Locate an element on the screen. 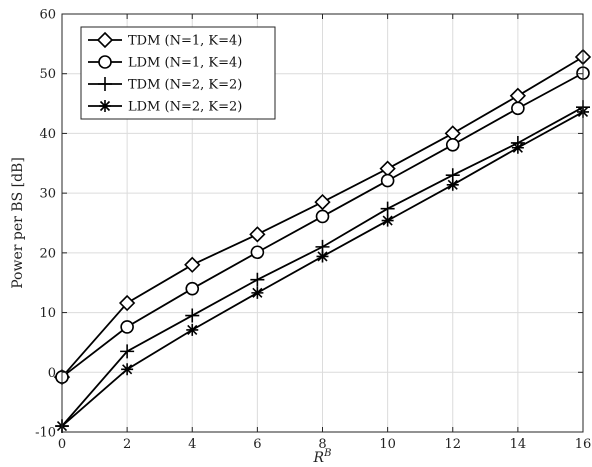 Image resolution: width=592 pixels, height=467 pixels. x-axis-label-superscript: B is located at coordinates (327, 453).